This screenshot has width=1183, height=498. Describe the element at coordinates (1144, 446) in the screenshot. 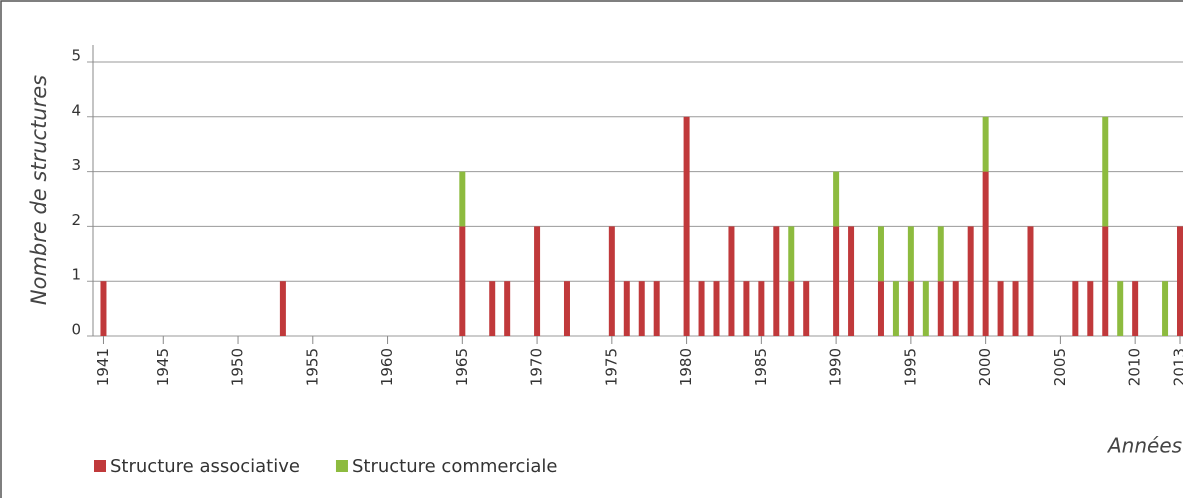

I see `x-axis-label: Années` at that location.